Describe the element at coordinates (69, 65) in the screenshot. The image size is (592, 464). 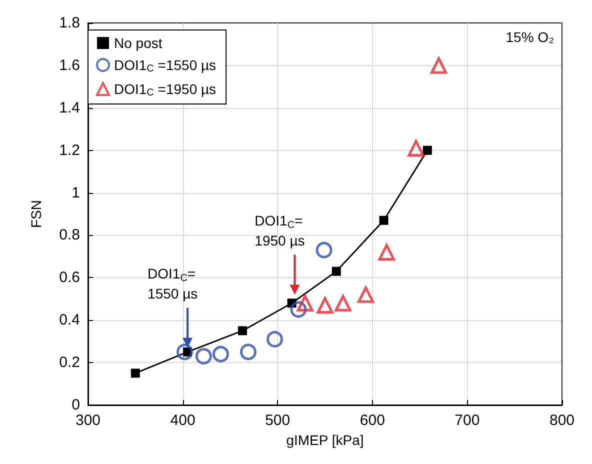
I see `y-tick-label: 1.6` at that location.